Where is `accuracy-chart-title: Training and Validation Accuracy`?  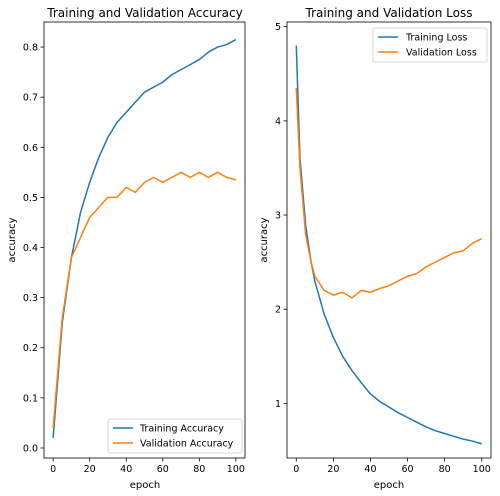 accuracy-chart-title: Training and Validation Accuracy is located at coordinates (144, 13).